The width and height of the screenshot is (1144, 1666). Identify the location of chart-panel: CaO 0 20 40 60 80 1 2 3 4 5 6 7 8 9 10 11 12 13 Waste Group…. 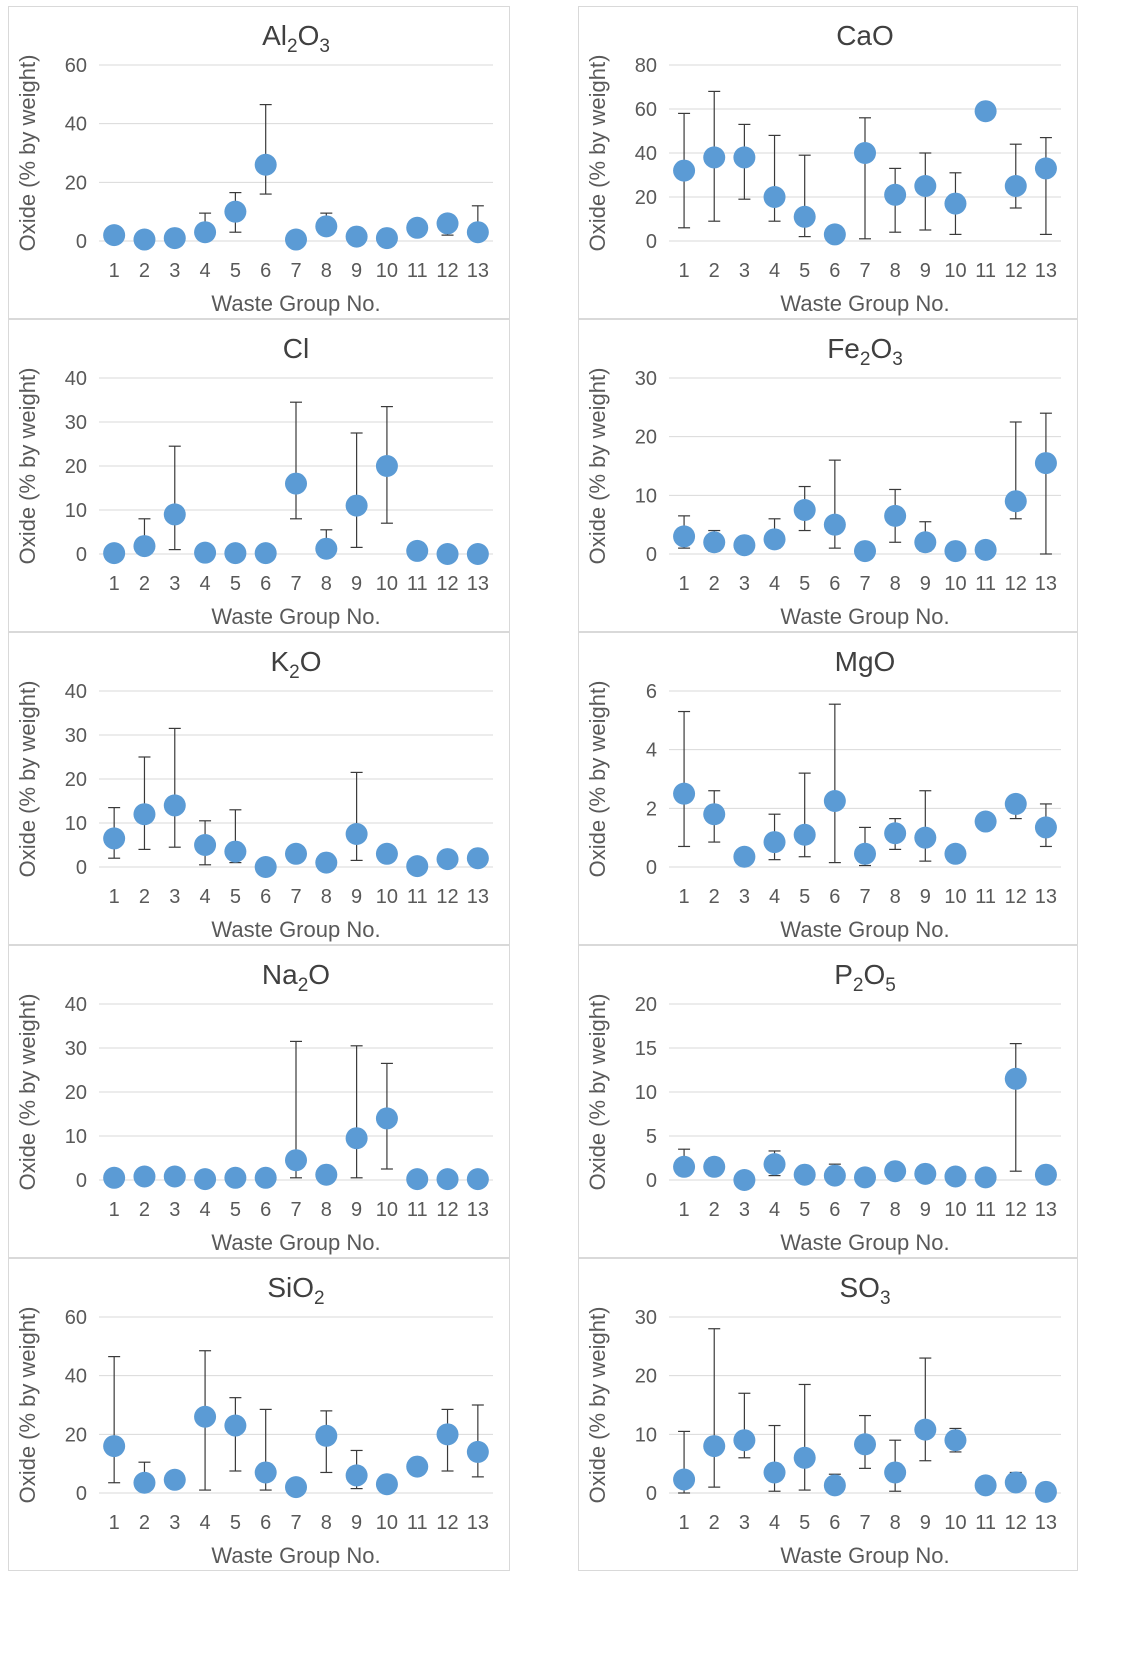
(828, 162).